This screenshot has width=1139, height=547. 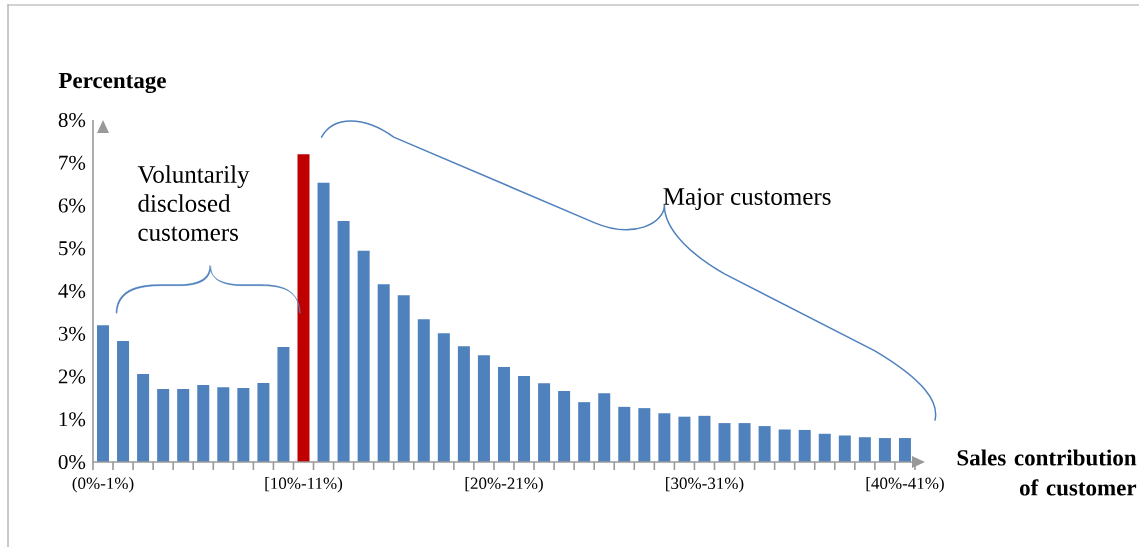 I want to click on y-tick-label: 2%, so click(x=72, y=376).